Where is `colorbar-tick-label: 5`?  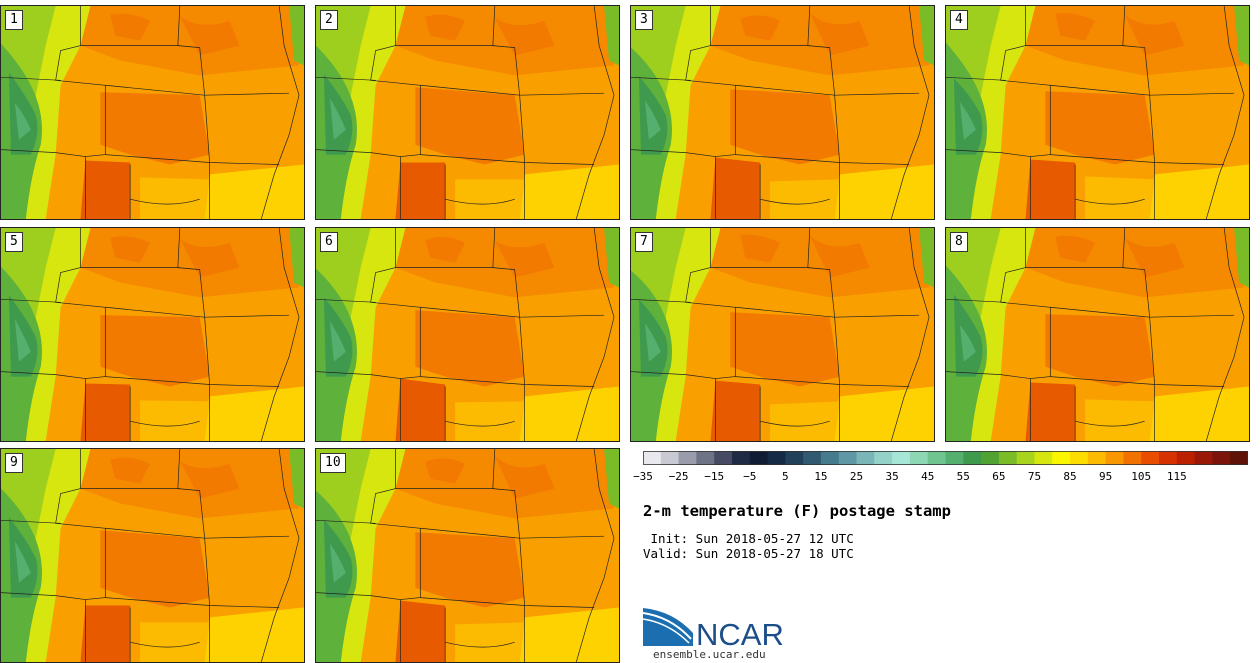
colorbar-tick-label: 5 is located at coordinates (785, 476).